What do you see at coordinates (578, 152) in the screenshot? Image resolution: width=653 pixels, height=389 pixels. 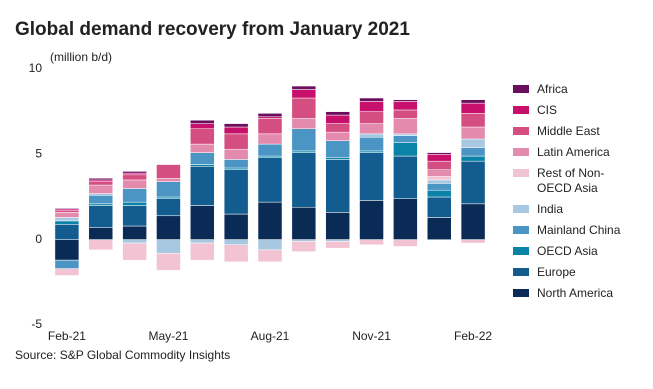 I see `legend-item: Latin America` at bounding box center [578, 152].